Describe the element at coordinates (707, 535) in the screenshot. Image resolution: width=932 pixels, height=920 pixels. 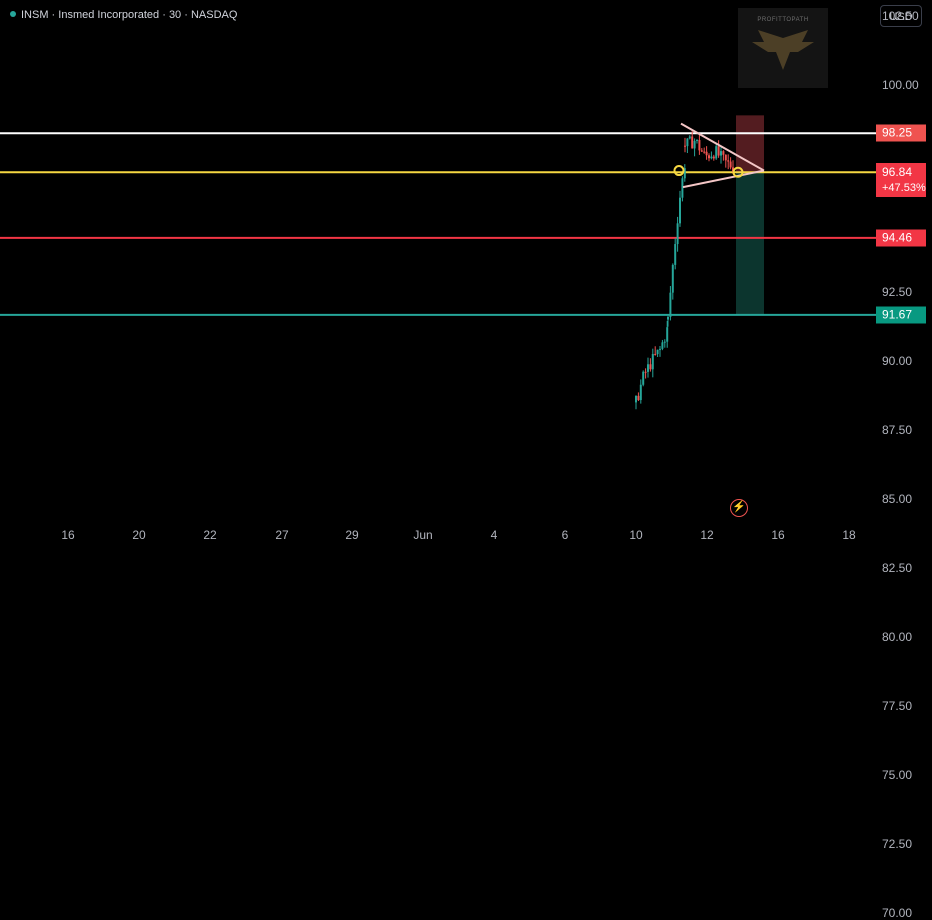
I see `time-tick: 12` at that location.